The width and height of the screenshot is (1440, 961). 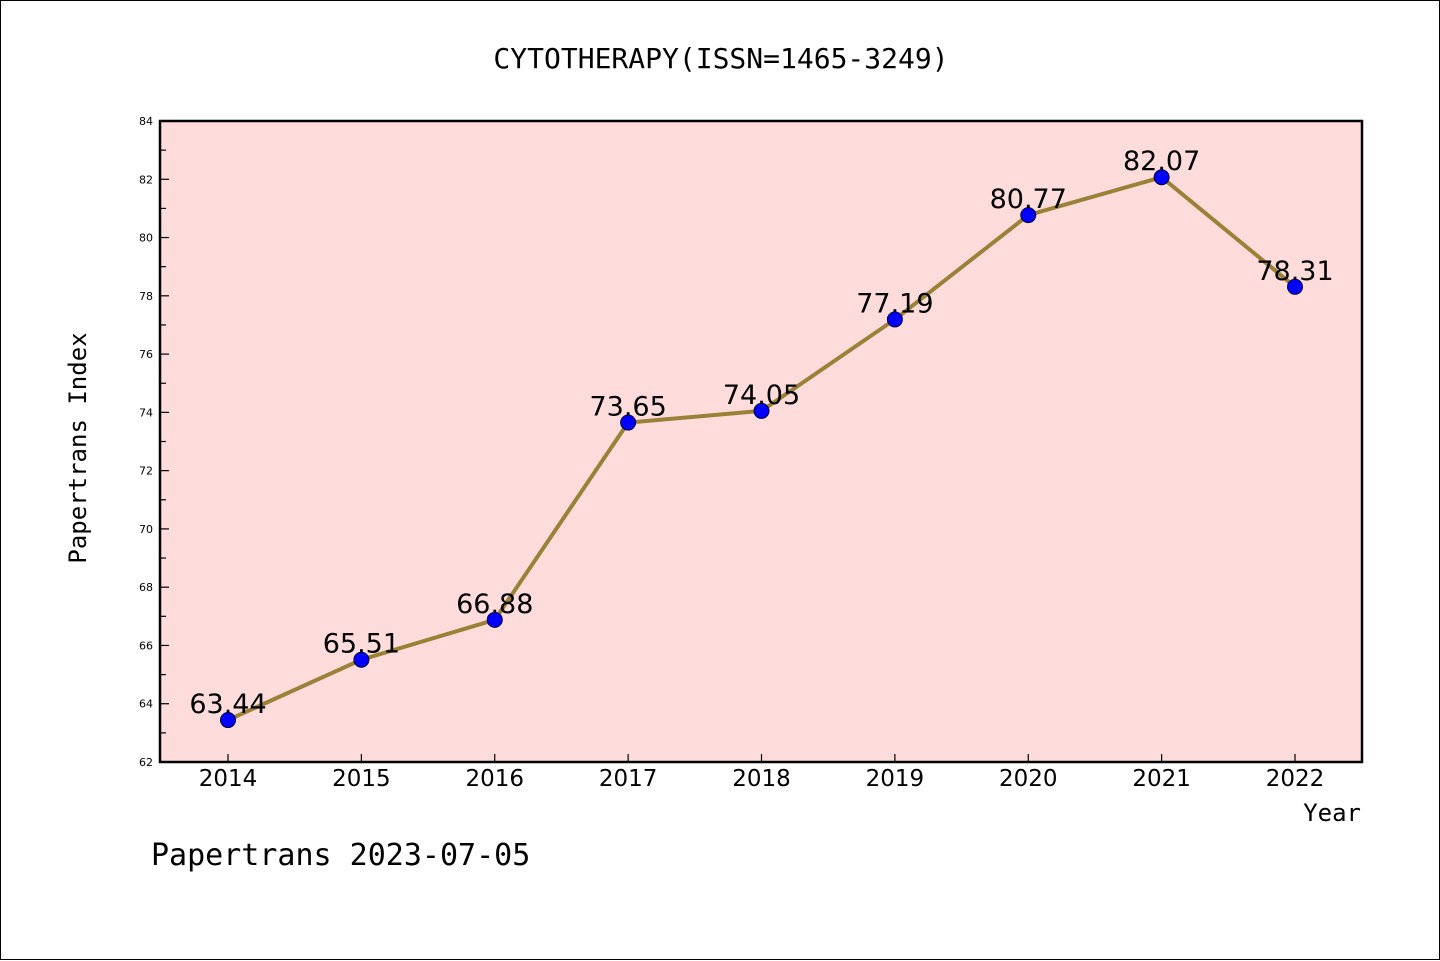 I want to click on y-tick-label: 82, so click(x=146, y=179).